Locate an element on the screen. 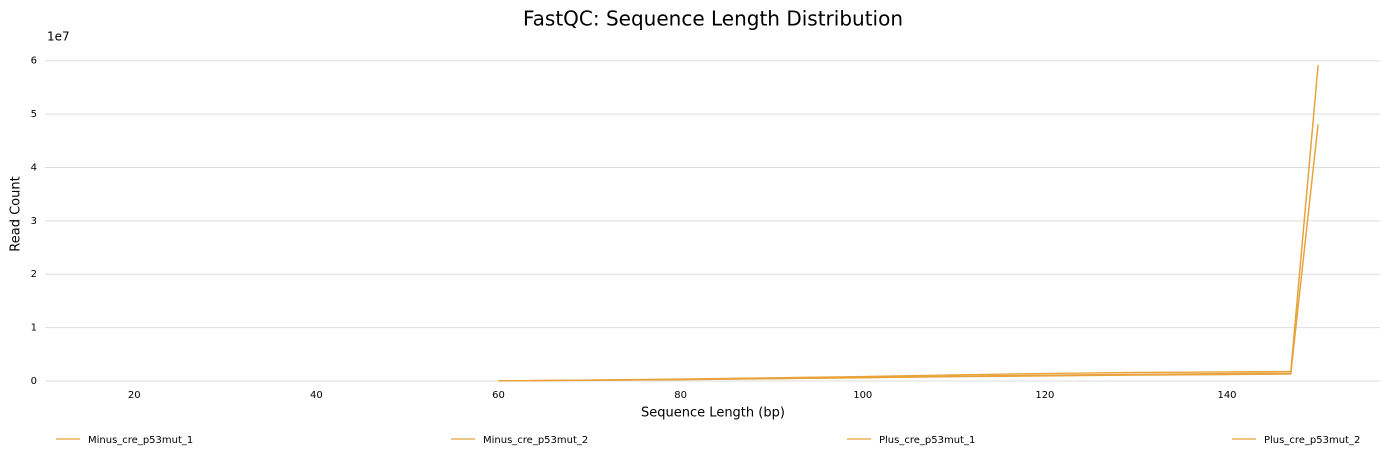  x-tick-label: 140 is located at coordinates (1226, 395).